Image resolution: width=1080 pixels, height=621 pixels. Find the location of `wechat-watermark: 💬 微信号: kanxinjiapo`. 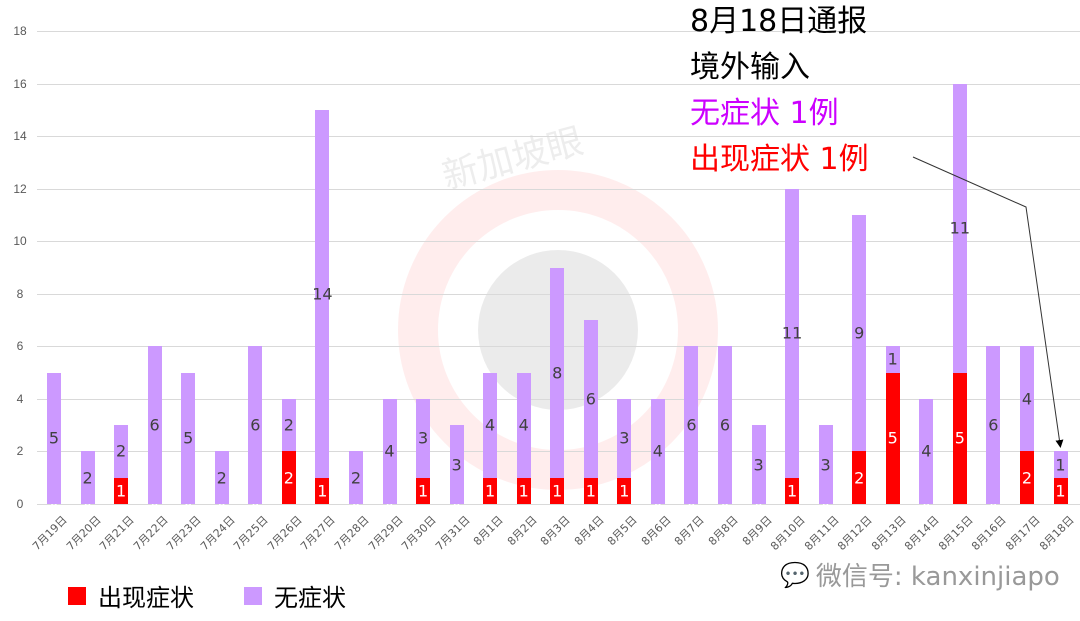

wechat-watermark: 💬 微信号: kanxinjiapo is located at coordinates (920, 574).